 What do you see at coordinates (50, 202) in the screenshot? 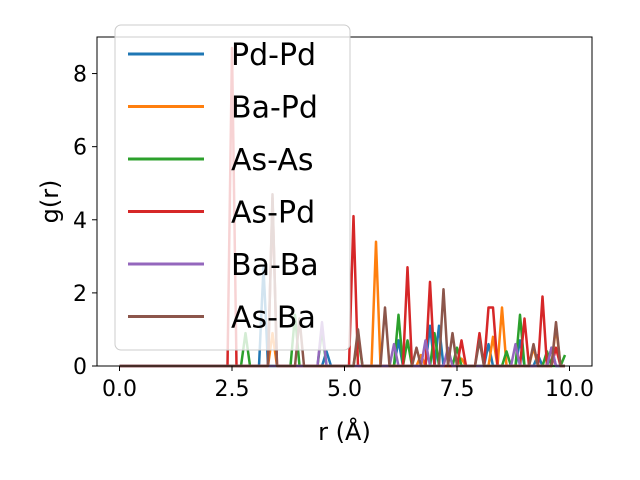
I see `y-axis-label: g(r)` at bounding box center [50, 202].